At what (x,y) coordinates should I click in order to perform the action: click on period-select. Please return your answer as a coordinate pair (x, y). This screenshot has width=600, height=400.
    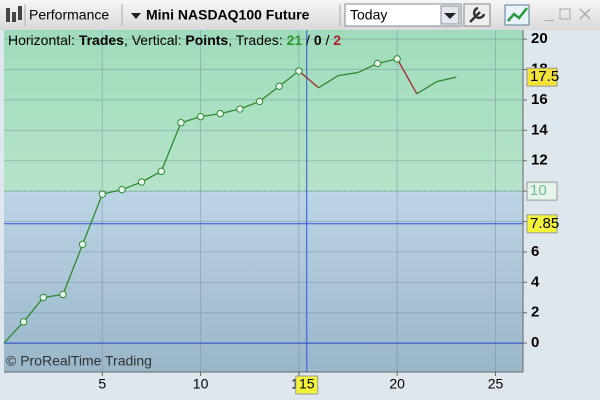
    Looking at the image, I should click on (403, 15).